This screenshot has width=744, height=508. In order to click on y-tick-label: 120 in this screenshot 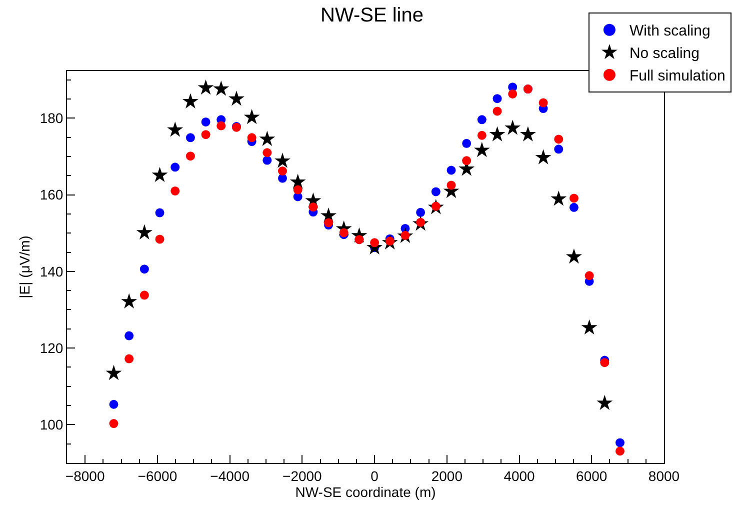, I will do `click(52, 348)`.